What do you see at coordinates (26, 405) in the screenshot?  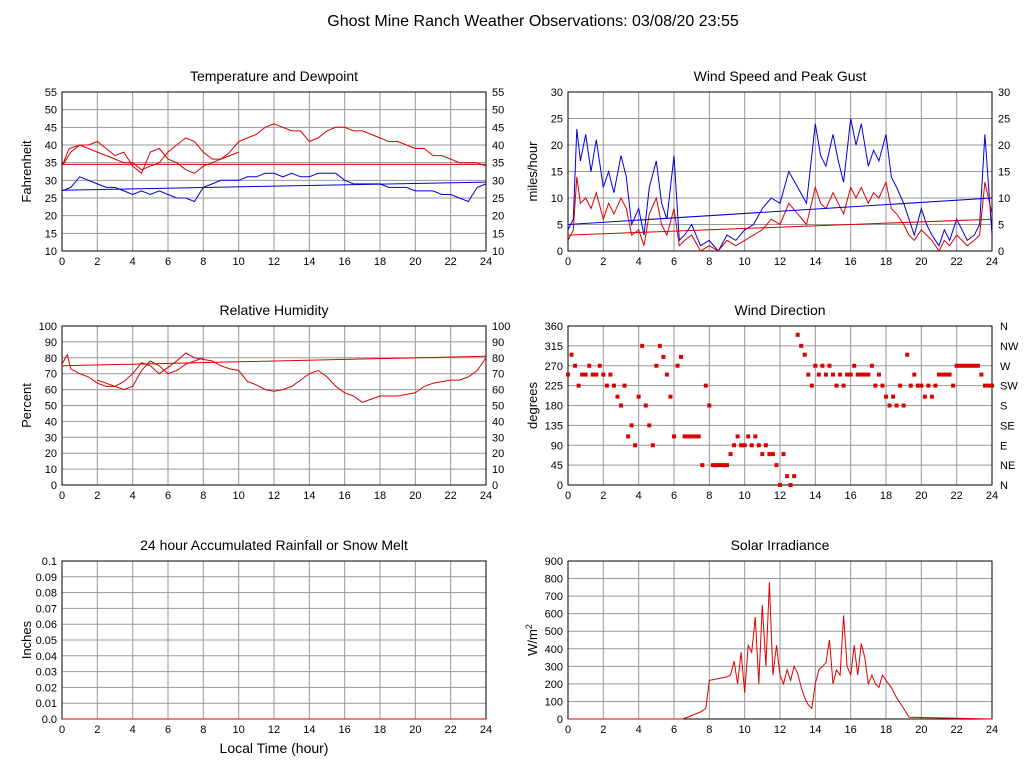 I see `y-axis-label: Percent` at bounding box center [26, 405].